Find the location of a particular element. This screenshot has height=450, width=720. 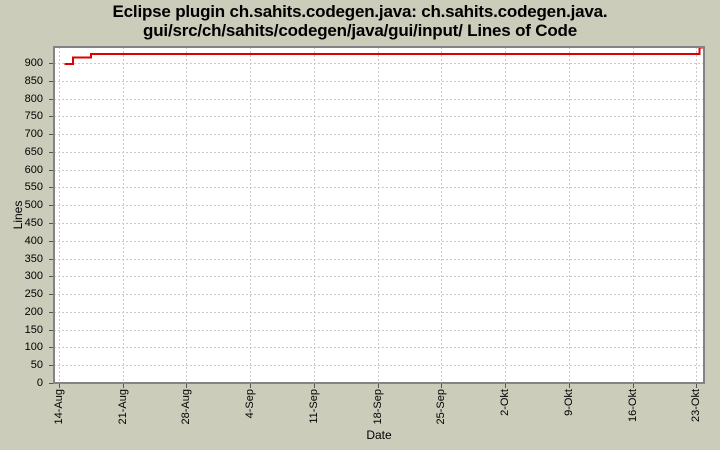

y-tick-label: 200 is located at coordinates (33, 311).